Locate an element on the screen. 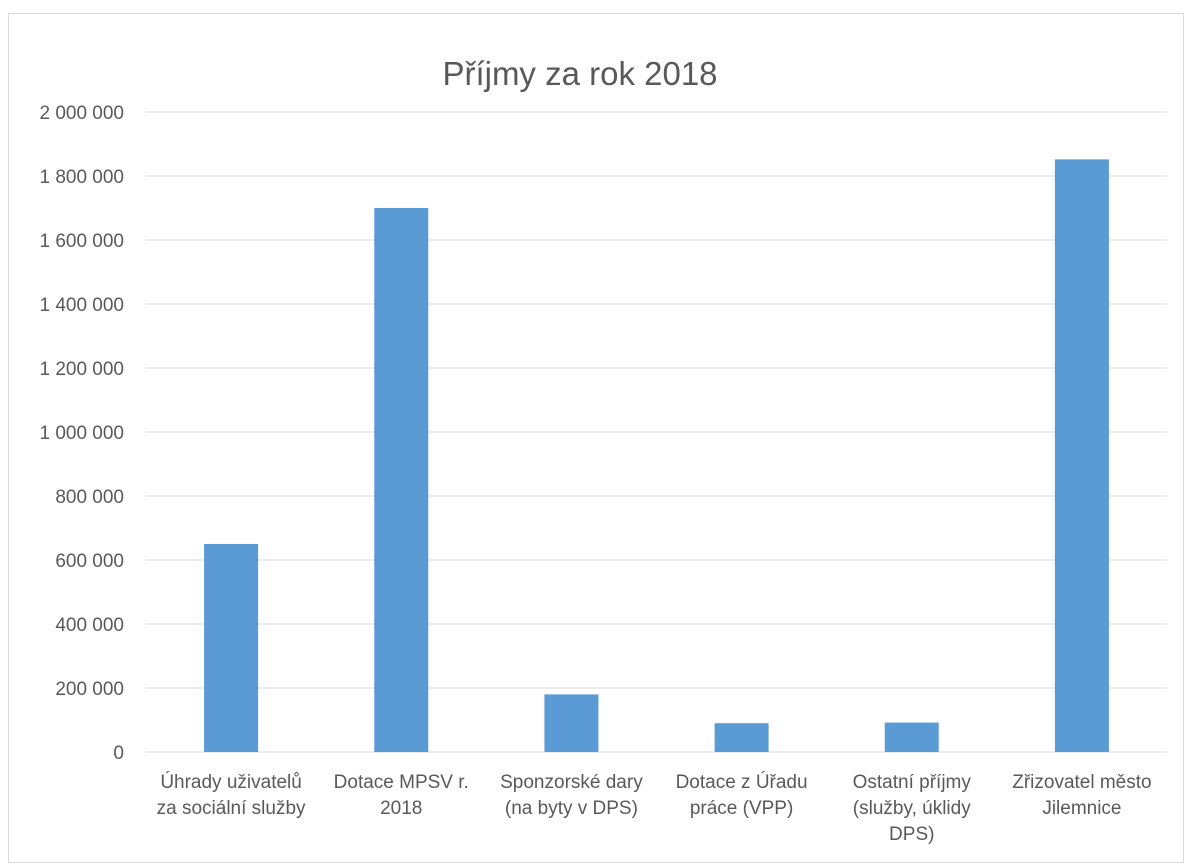  x-category-label: Dotace MPSV r. 2018 is located at coordinates (401, 795).